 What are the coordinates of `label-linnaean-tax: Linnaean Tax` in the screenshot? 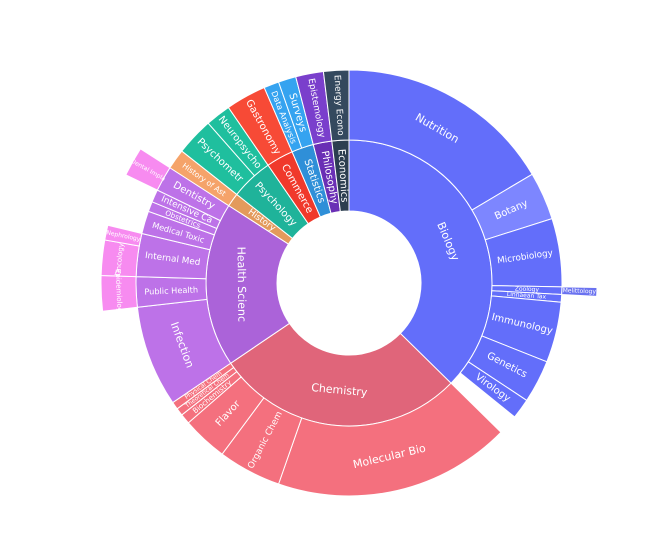 It's located at (527, 296).